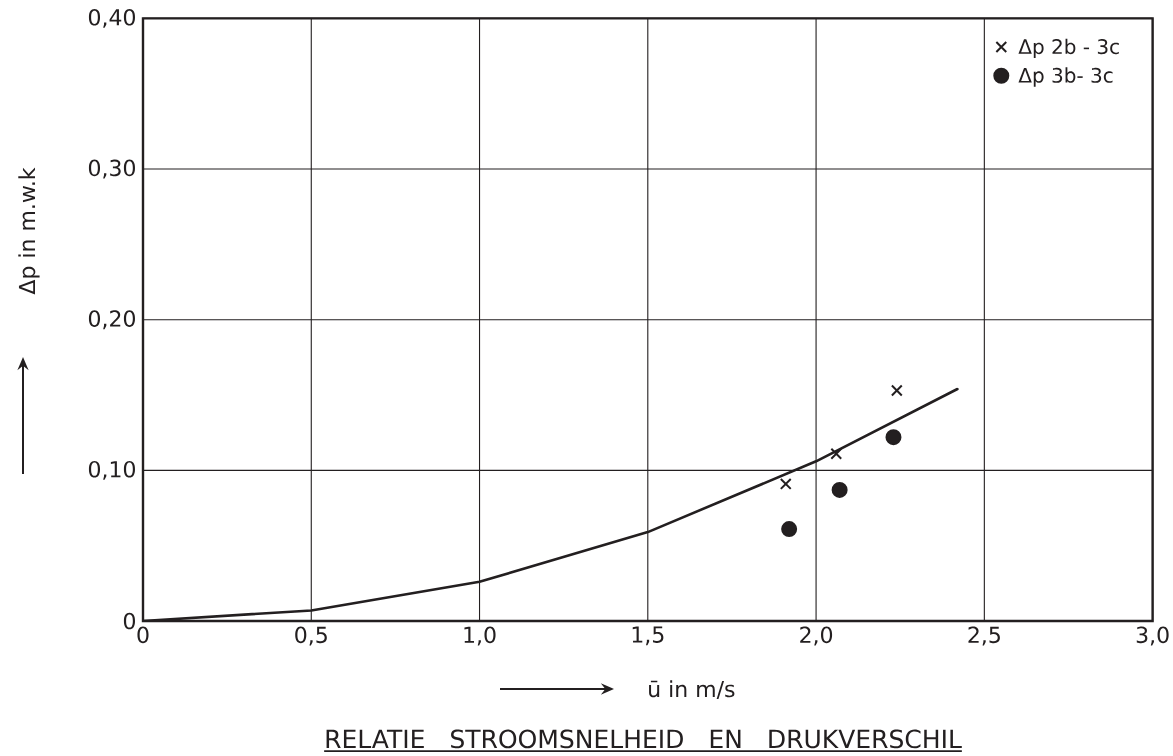 Image resolution: width=1173 pixels, height=756 pixels. What do you see at coordinates (648, 636) in the screenshot?
I see `x-tick-label: 1,5` at bounding box center [648, 636].